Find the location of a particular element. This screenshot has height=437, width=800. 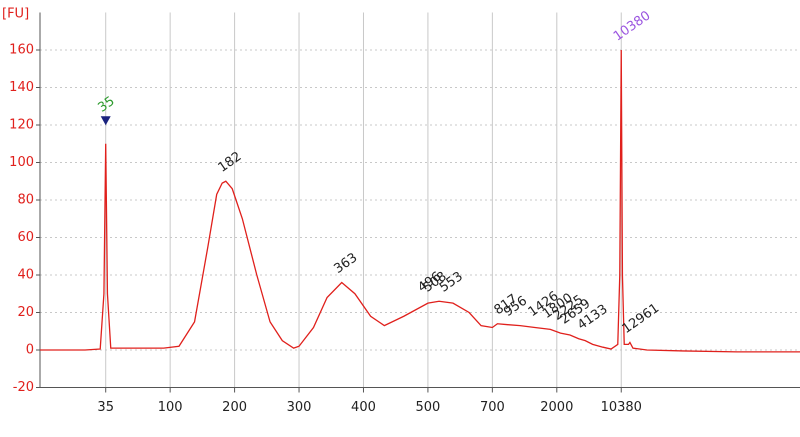

x-tick-label: 700 is located at coordinates (492, 407).